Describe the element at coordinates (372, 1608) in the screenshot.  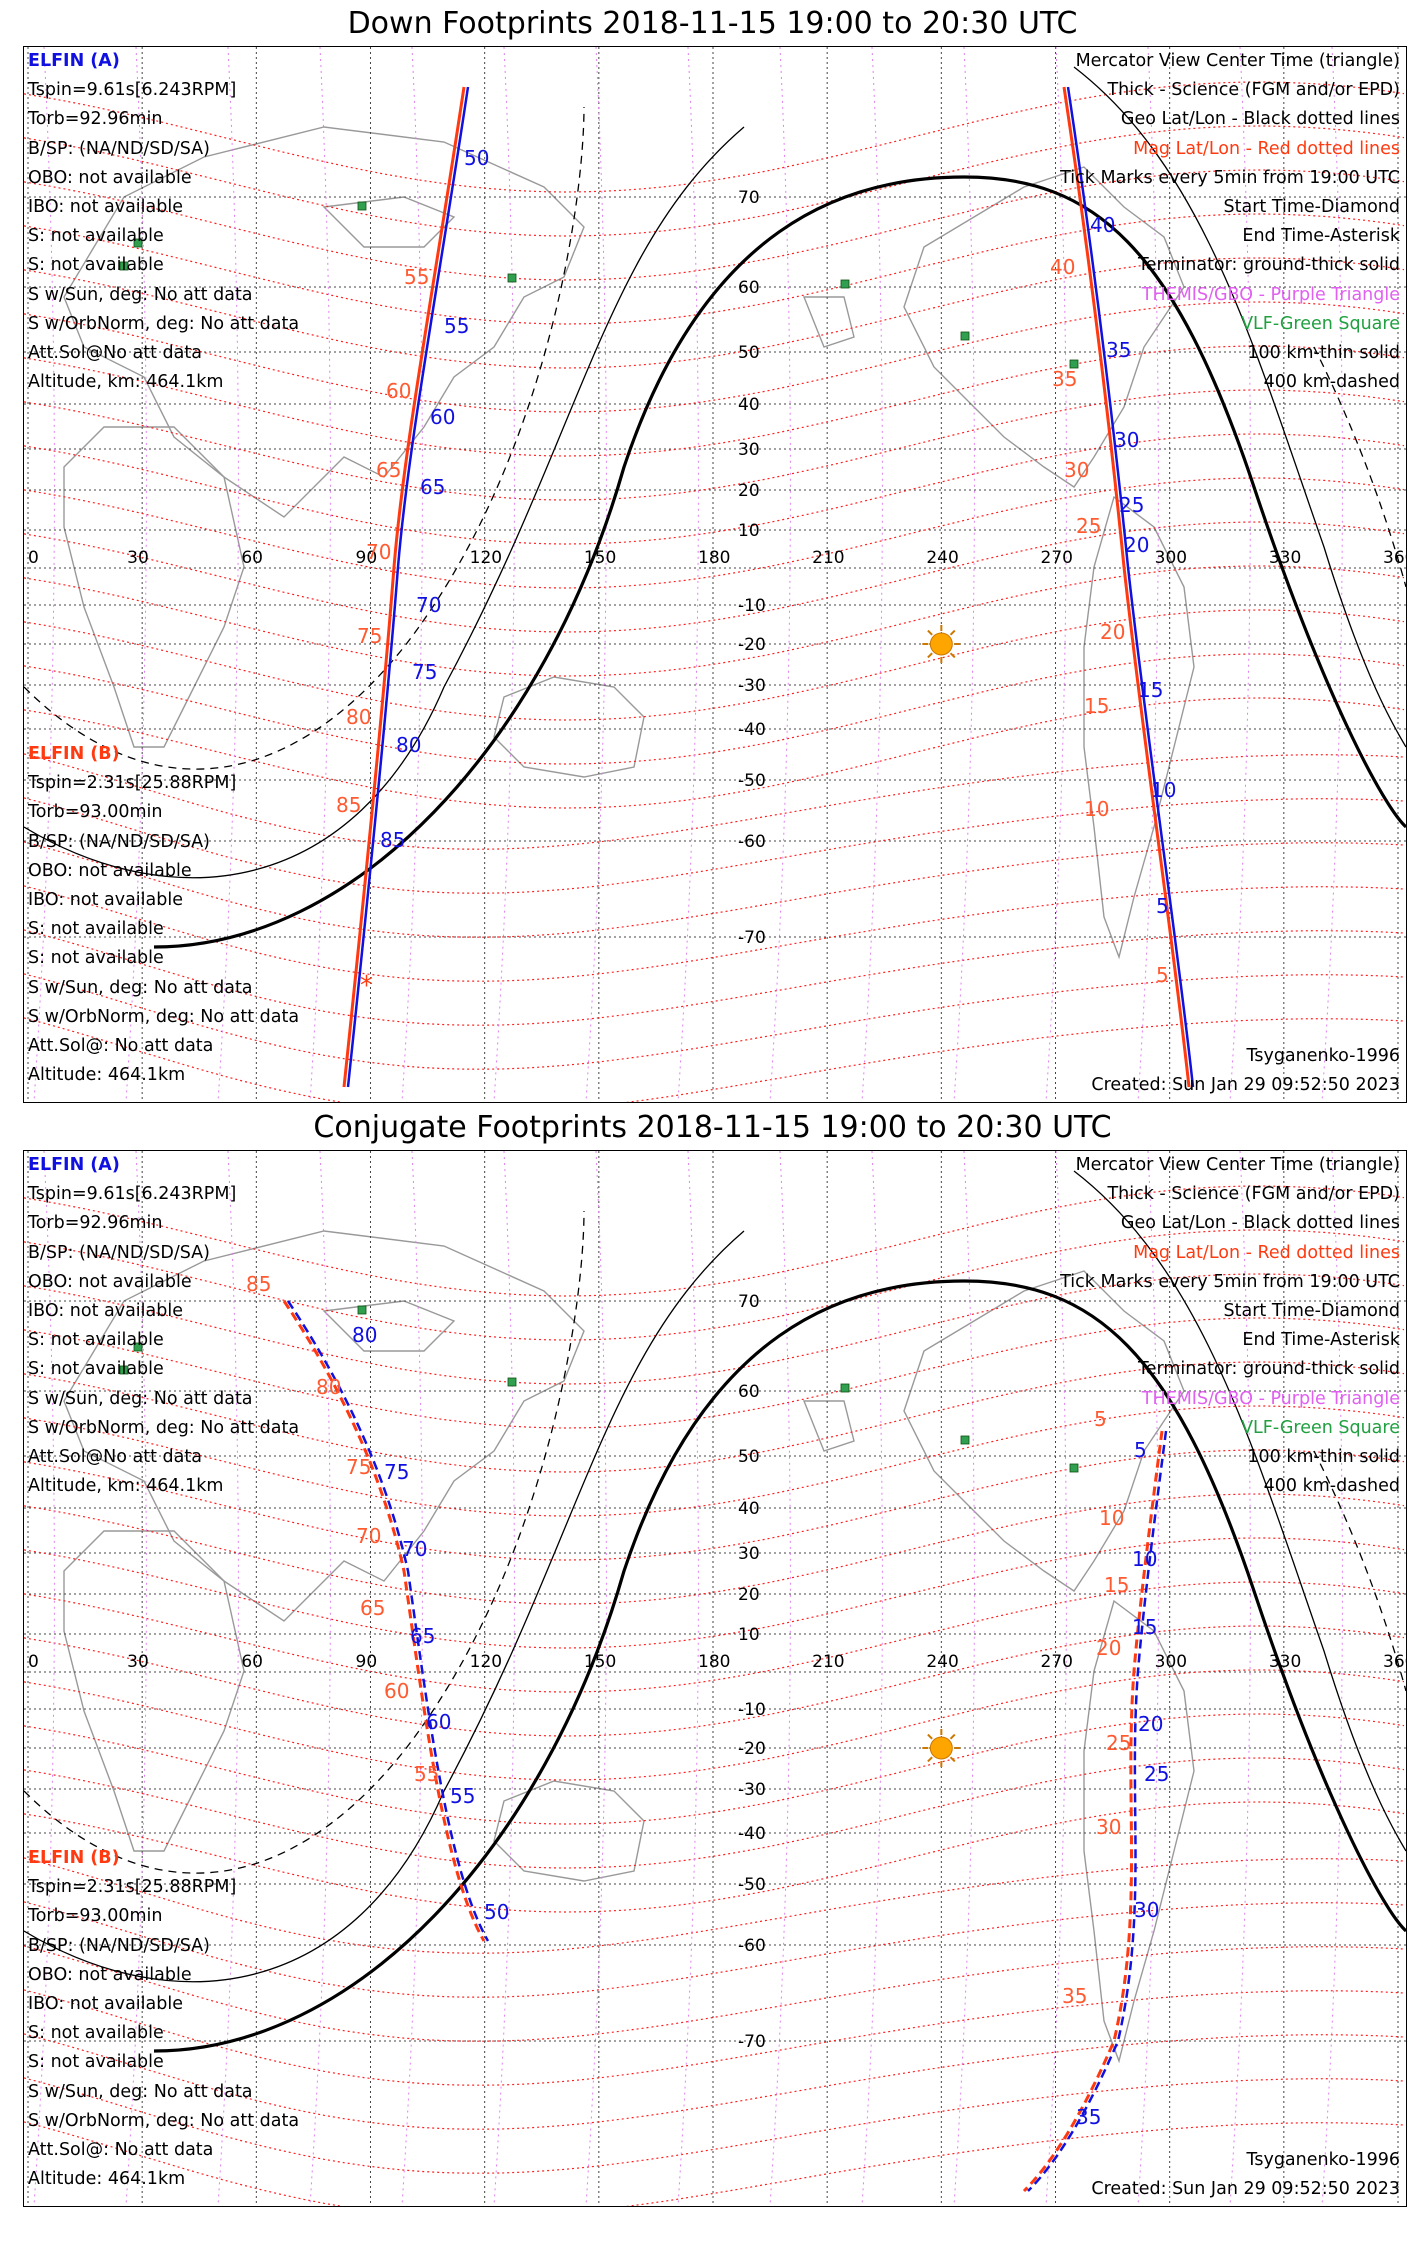
I see `track-b-time-label: 65` at that location.